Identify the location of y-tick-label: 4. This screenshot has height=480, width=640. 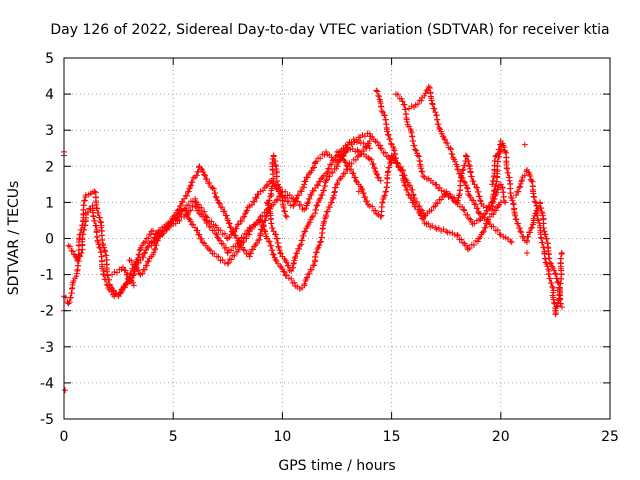
(49, 95).